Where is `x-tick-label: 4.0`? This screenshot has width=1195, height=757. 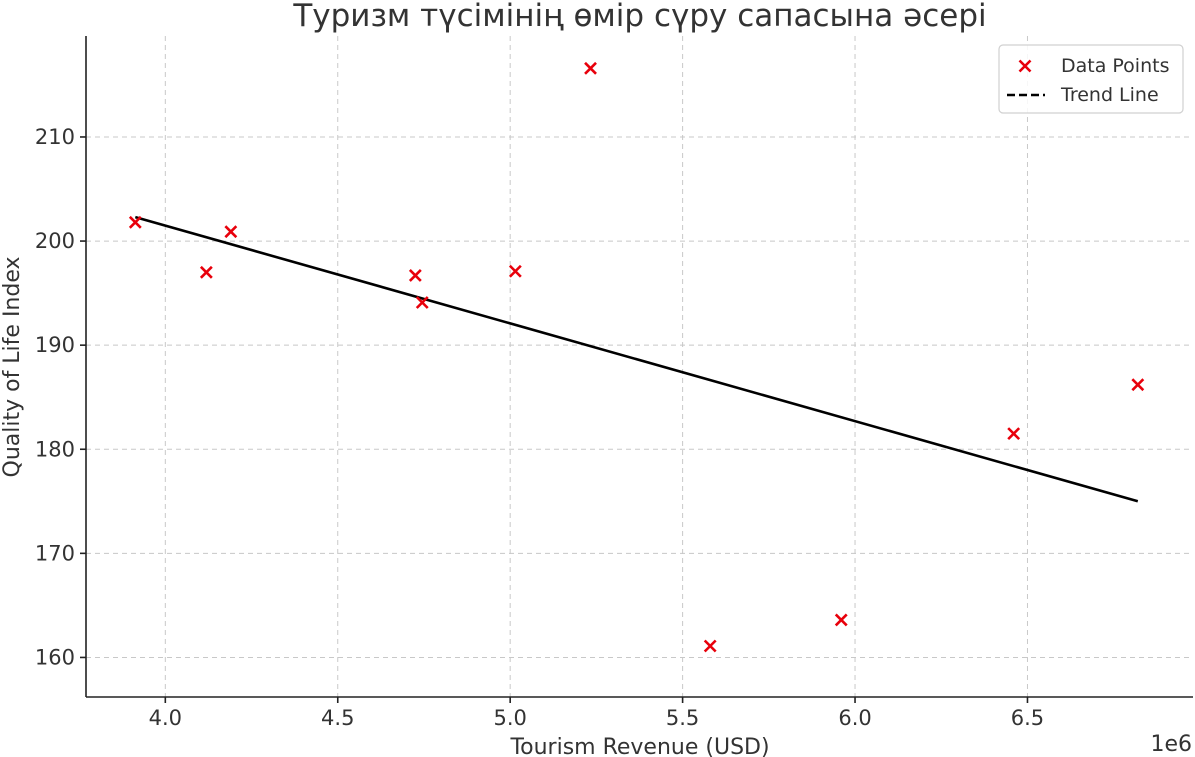
x-tick-label: 4.0 is located at coordinates (165, 718).